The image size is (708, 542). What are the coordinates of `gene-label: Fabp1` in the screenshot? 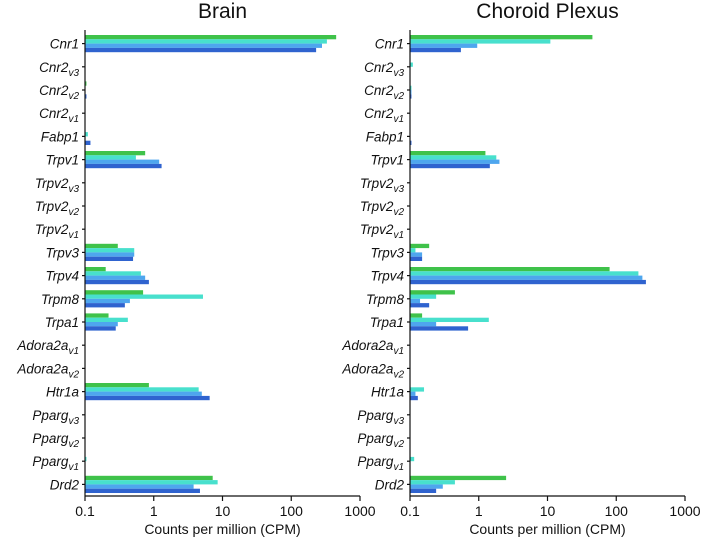 It's located at (60, 136).